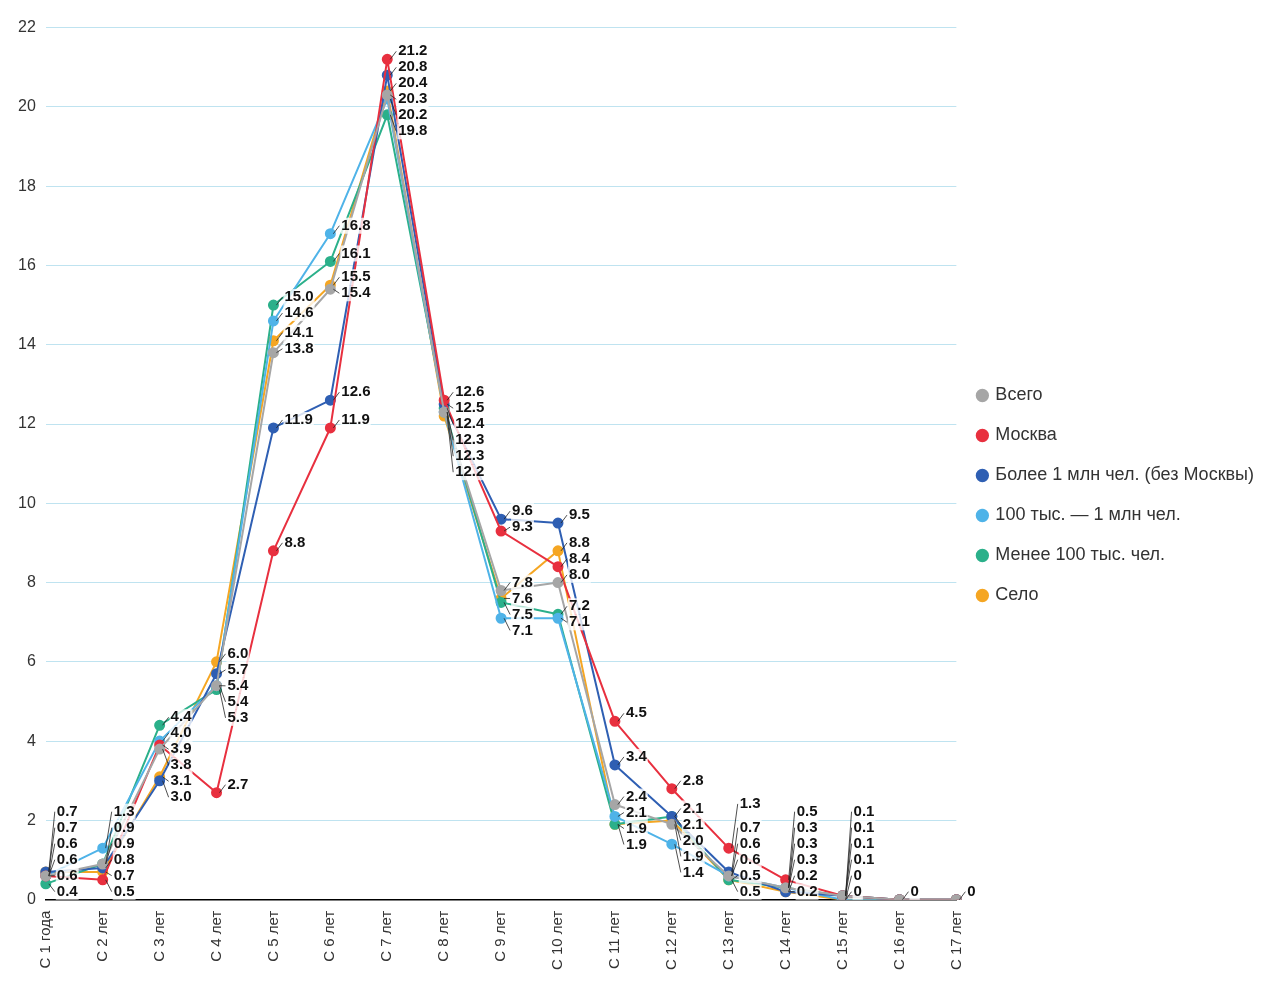 The height and width of the screenshot is (984, 1282). I want to click on y-tick-label: 14, so click(27, 344).